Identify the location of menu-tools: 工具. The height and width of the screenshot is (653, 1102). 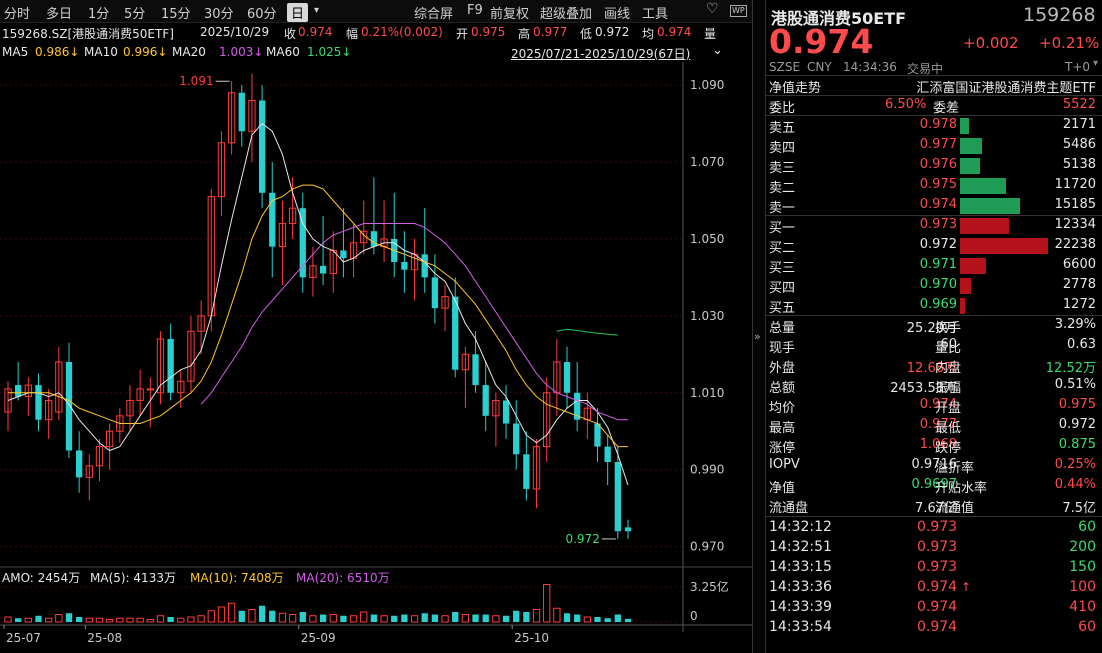
(655, 14).